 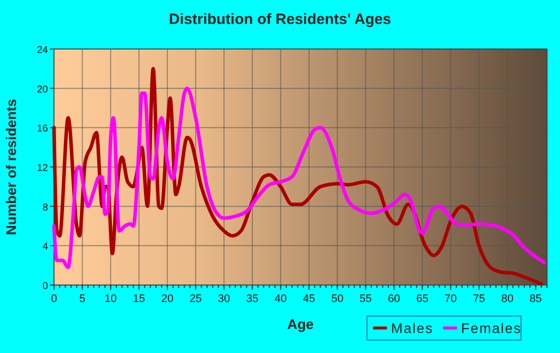 I want to click on x-tick-label: 60, so click(x=394, y=299).